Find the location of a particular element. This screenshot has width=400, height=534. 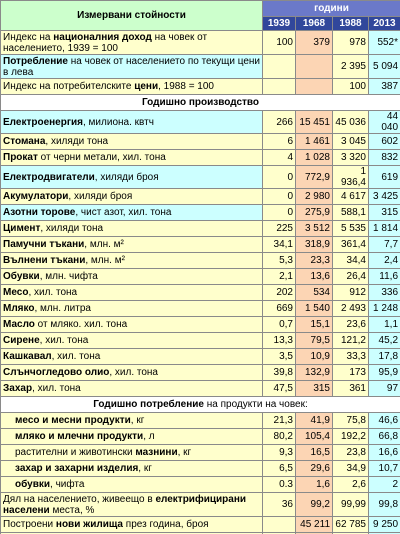

label-part: Дял на населението, живеещо в is located at coordinates (79, 499).